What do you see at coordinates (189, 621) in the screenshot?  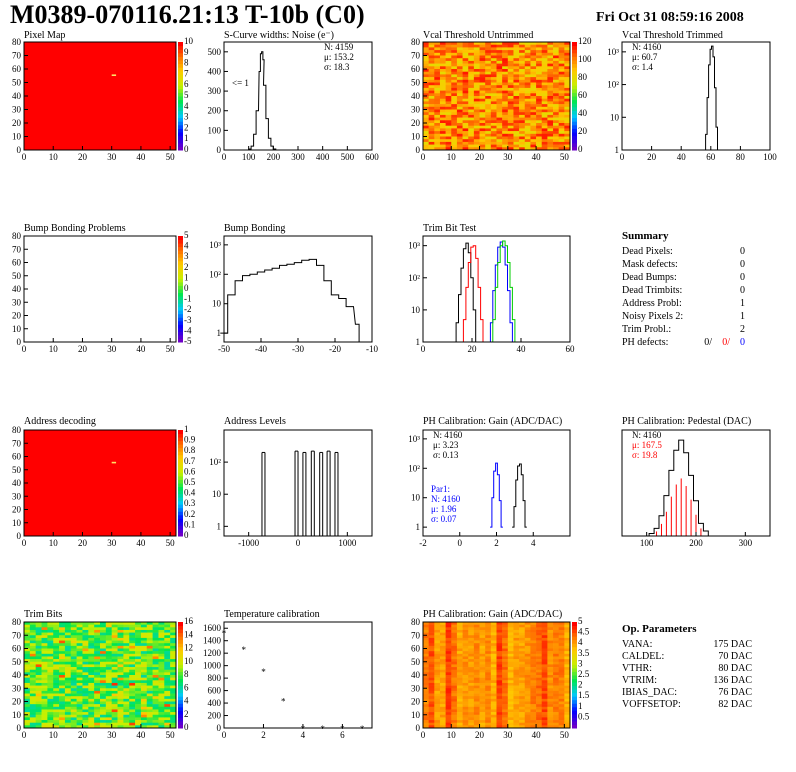 I see `palette-tick-label: 16` at bounding box center [189, 621].